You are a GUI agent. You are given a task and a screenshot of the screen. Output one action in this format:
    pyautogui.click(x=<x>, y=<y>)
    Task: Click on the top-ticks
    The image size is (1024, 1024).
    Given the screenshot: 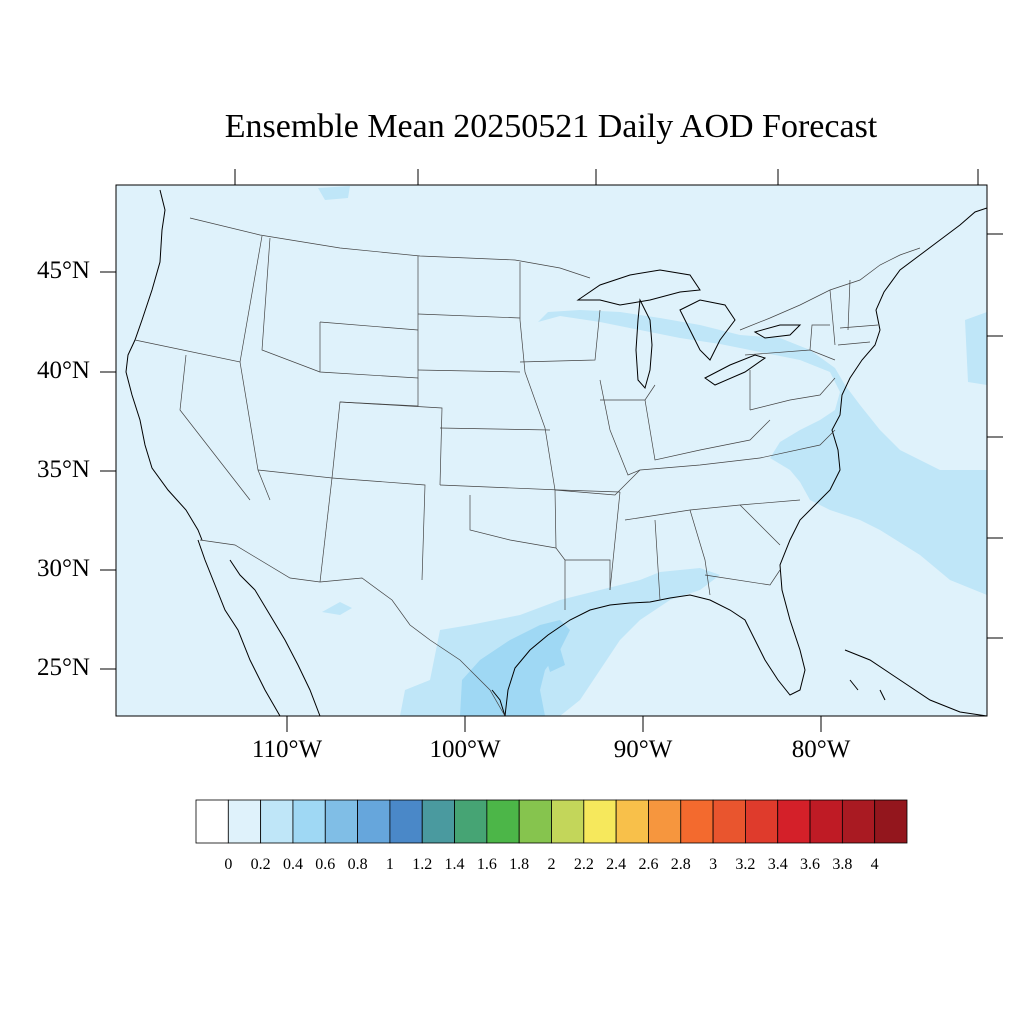 What is the action you would take?
    pyautogui.click(x=606, y=177)
    